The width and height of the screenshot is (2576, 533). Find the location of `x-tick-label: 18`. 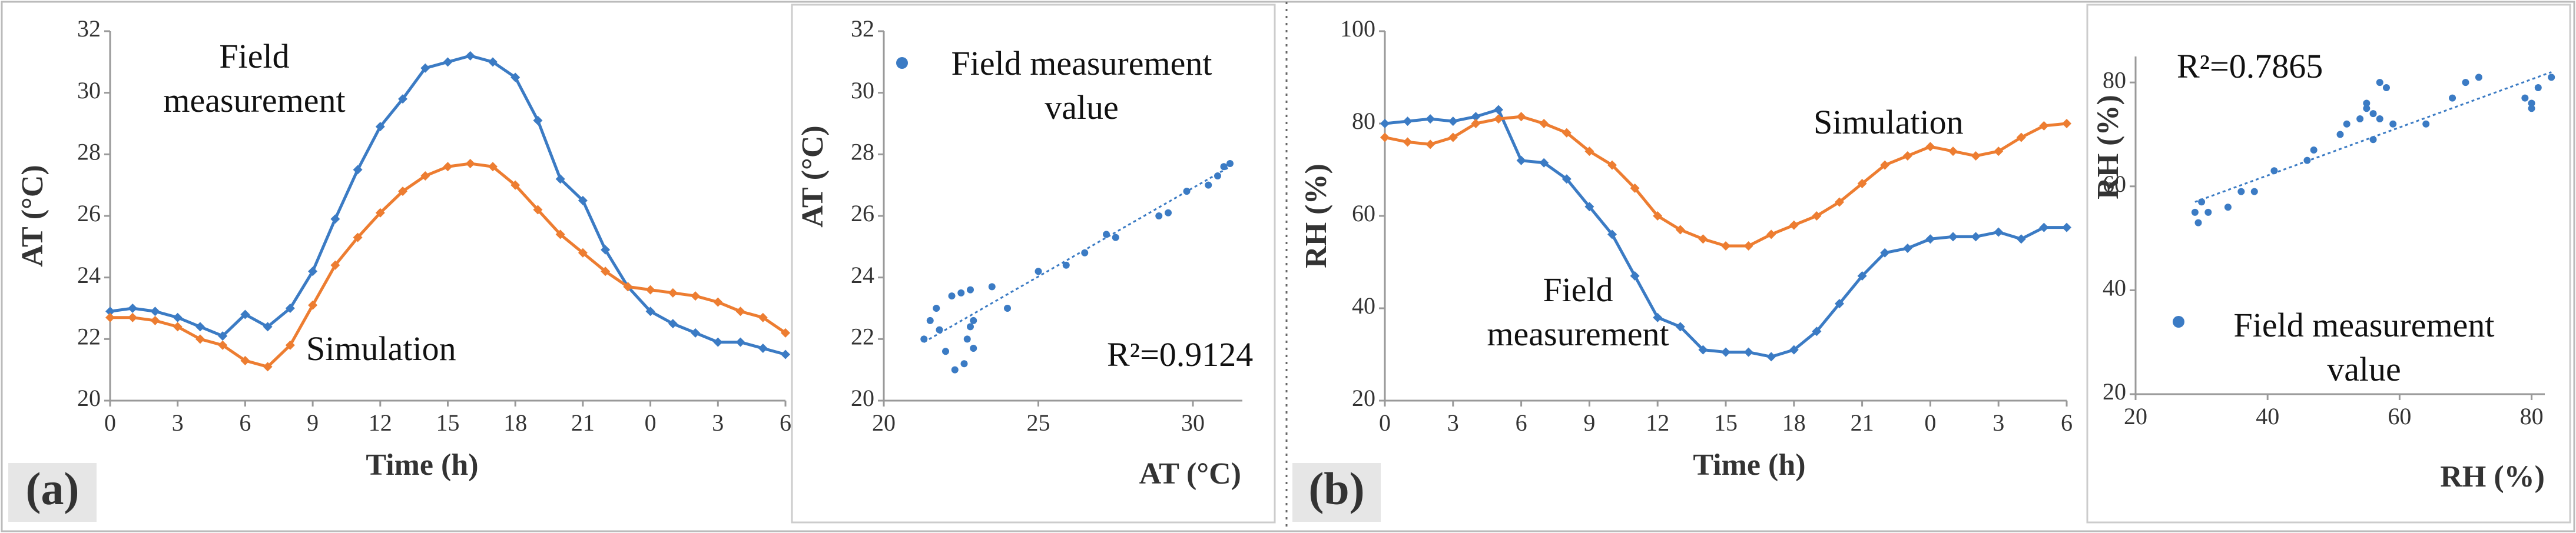

x-tick-label: 18 is located at coordinates (515, 422).